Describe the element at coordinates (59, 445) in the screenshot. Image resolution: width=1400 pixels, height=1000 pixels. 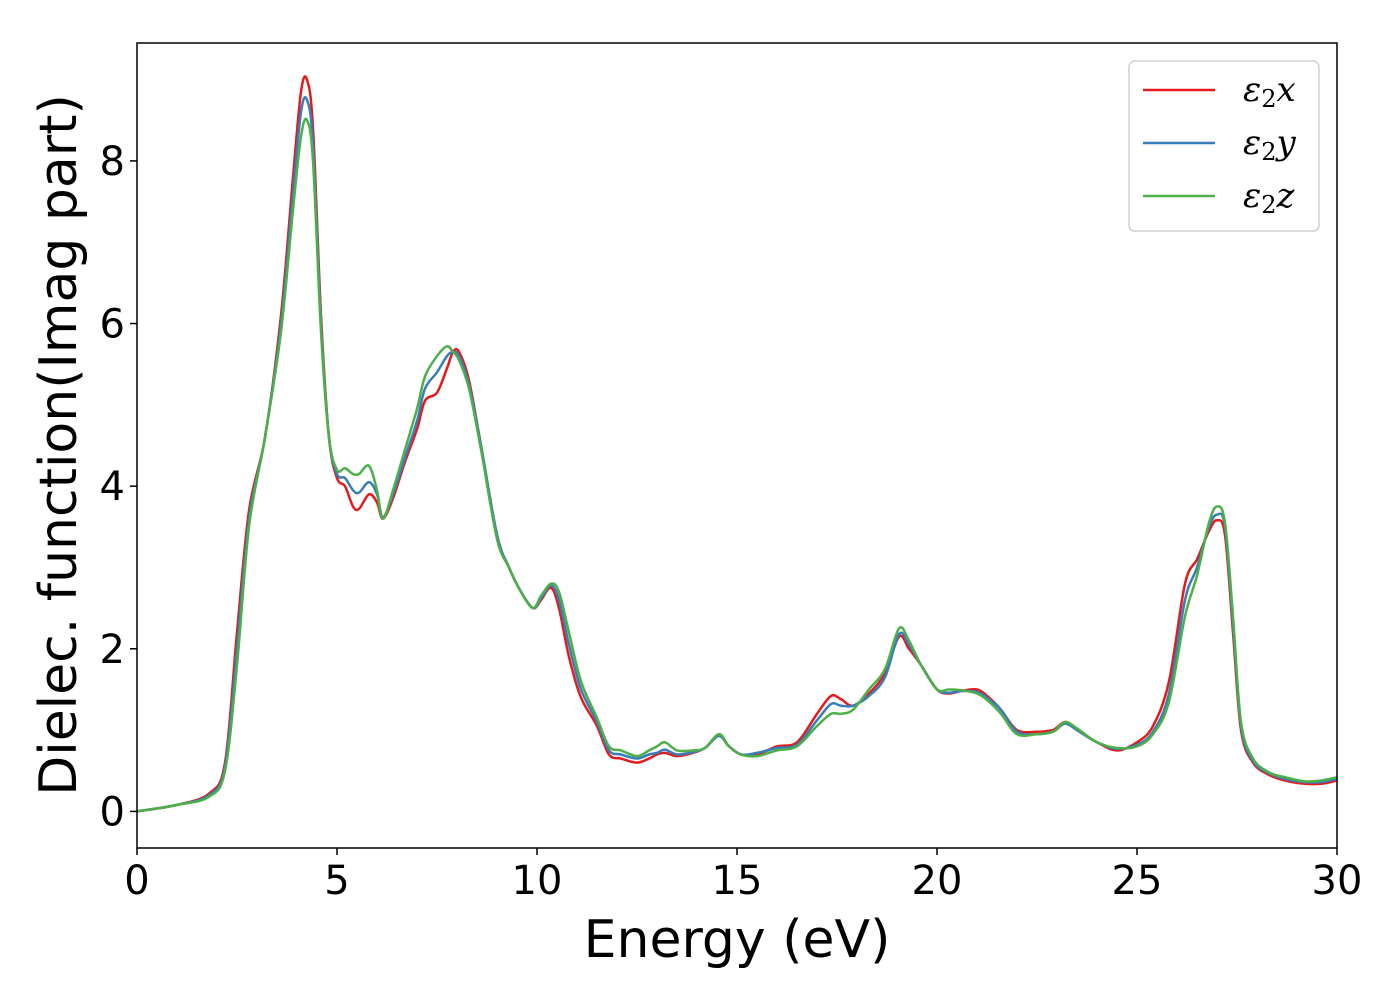
I see `y-axis-label: Dielec. function(Imag part)` at that location.